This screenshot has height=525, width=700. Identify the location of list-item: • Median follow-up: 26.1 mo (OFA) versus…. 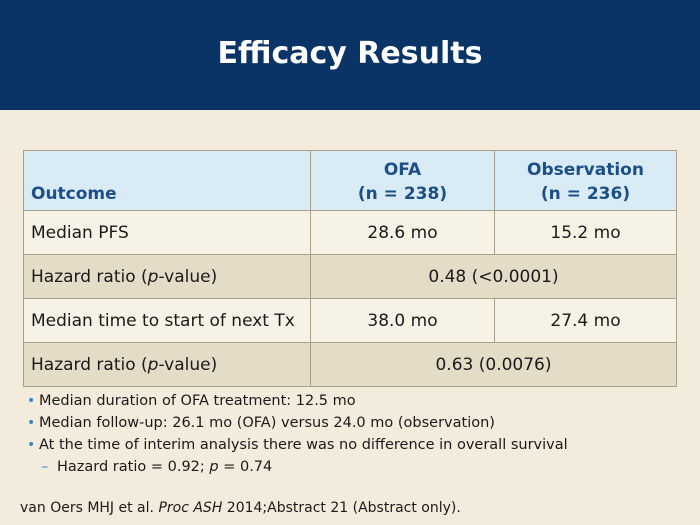
(352, 423).